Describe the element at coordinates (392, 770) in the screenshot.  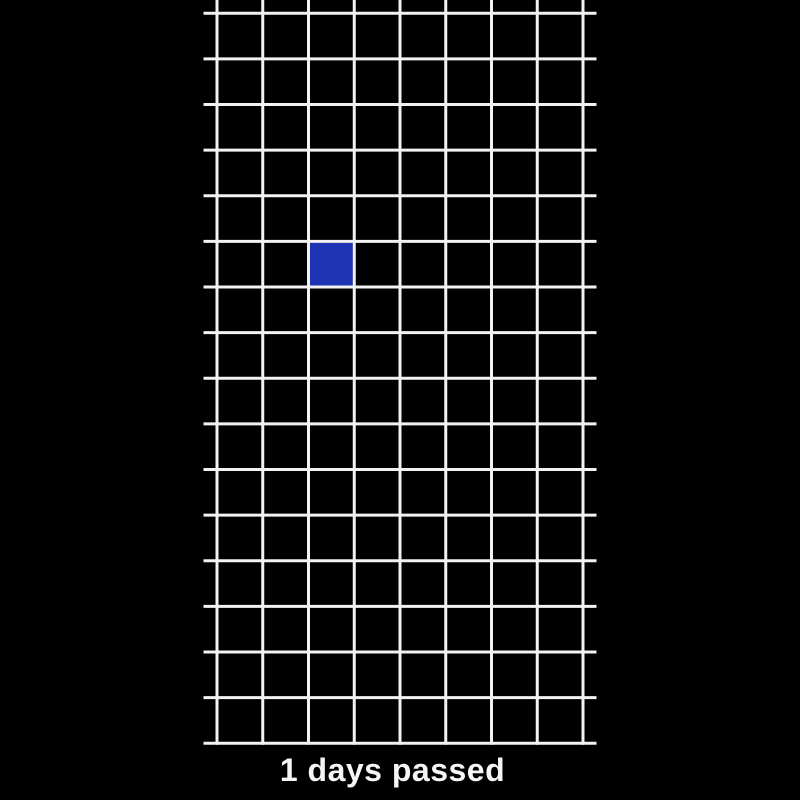
I see `days-passed-label: 1 days passed` at that location.